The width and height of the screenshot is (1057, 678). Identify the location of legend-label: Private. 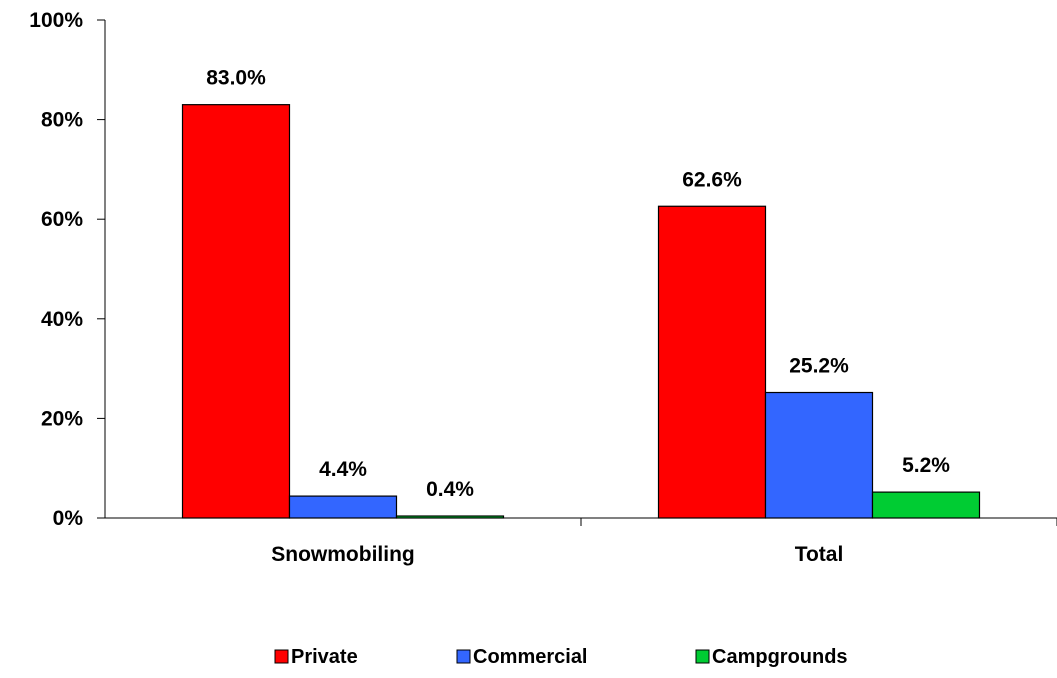
(324, 657).